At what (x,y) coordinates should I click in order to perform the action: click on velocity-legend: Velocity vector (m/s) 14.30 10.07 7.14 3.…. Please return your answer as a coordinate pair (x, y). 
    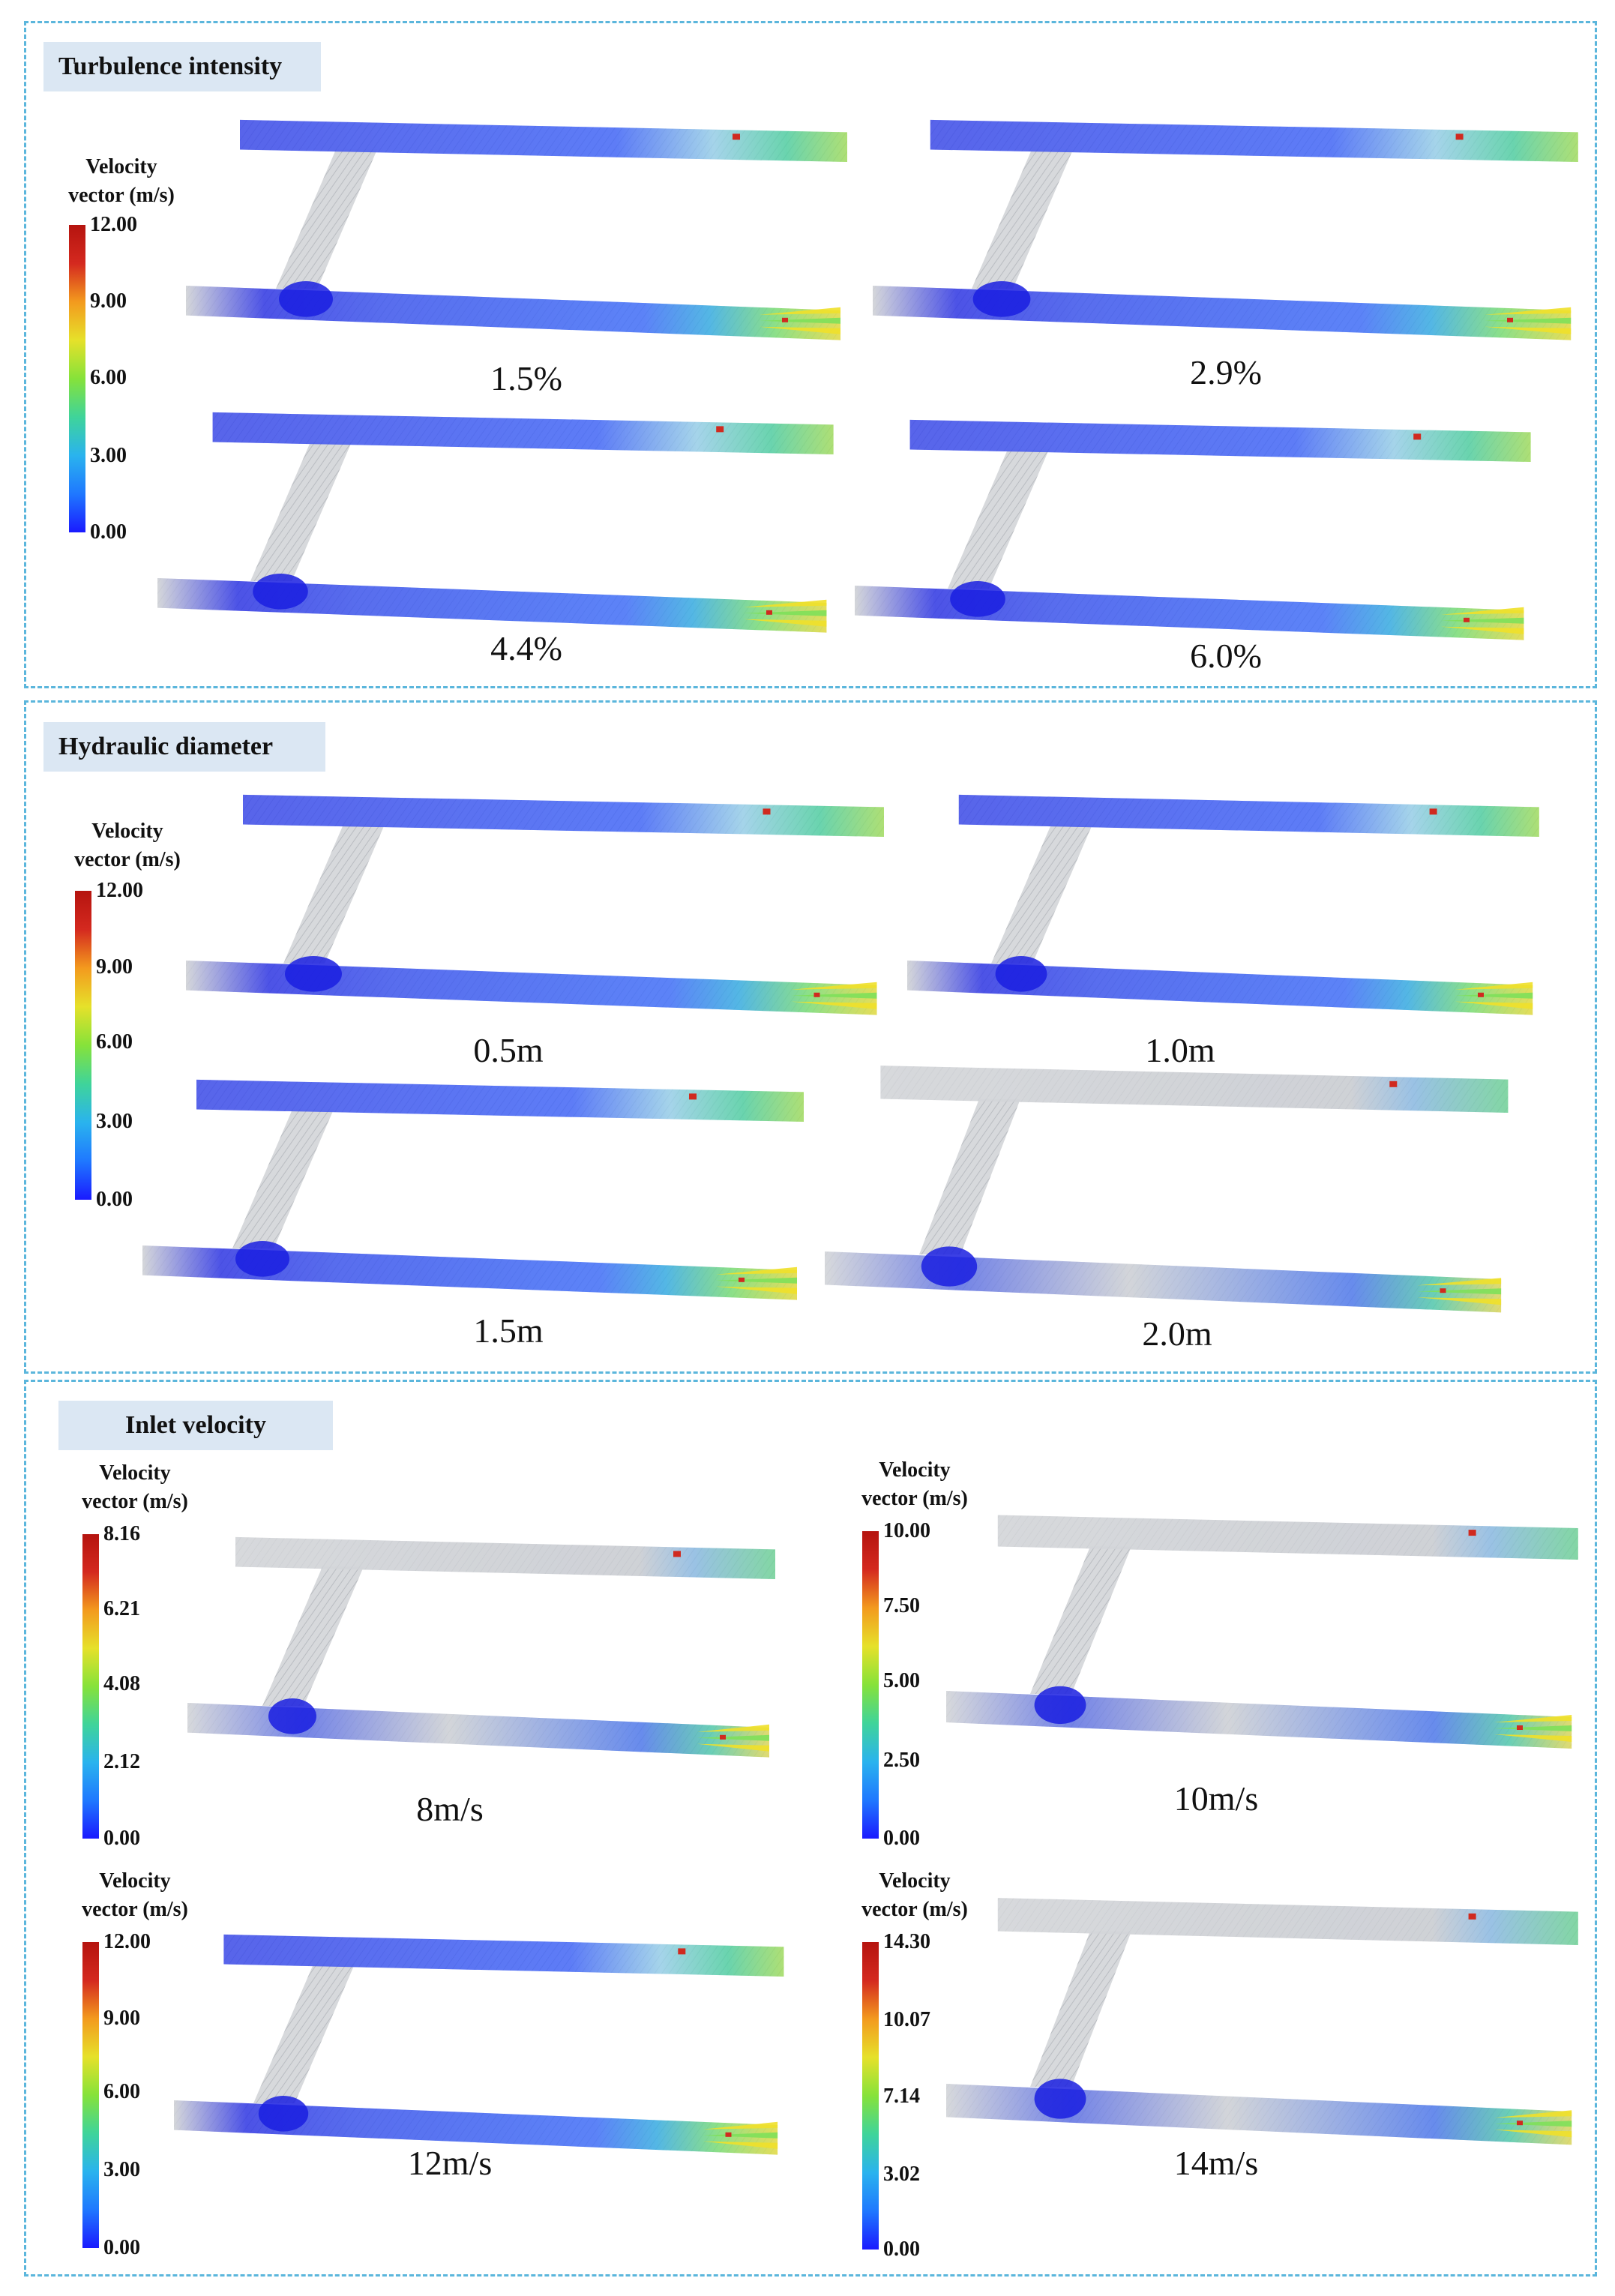
    Looking at the image, I should click on (915, 2064).